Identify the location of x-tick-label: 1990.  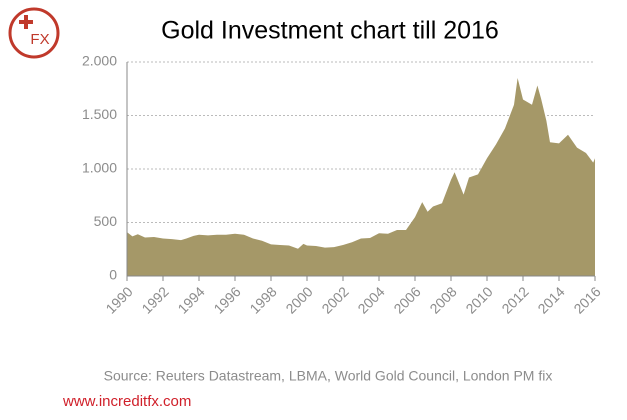
(118, 299).